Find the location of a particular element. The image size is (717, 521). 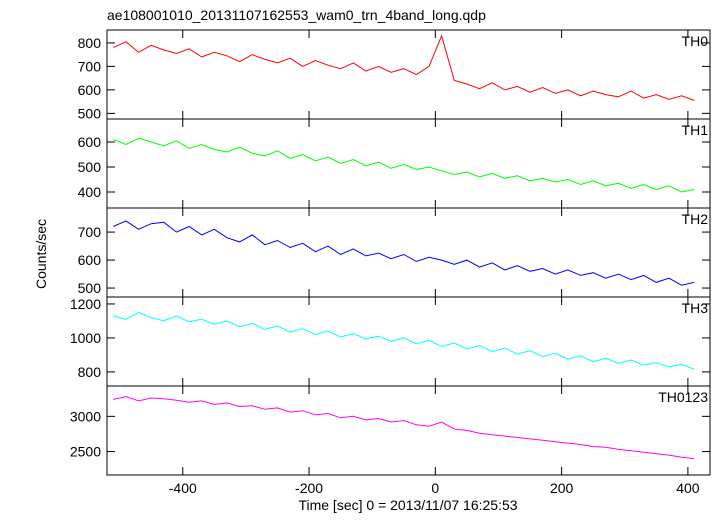

panel-label: TH1 is located at coordinates (695, 130).